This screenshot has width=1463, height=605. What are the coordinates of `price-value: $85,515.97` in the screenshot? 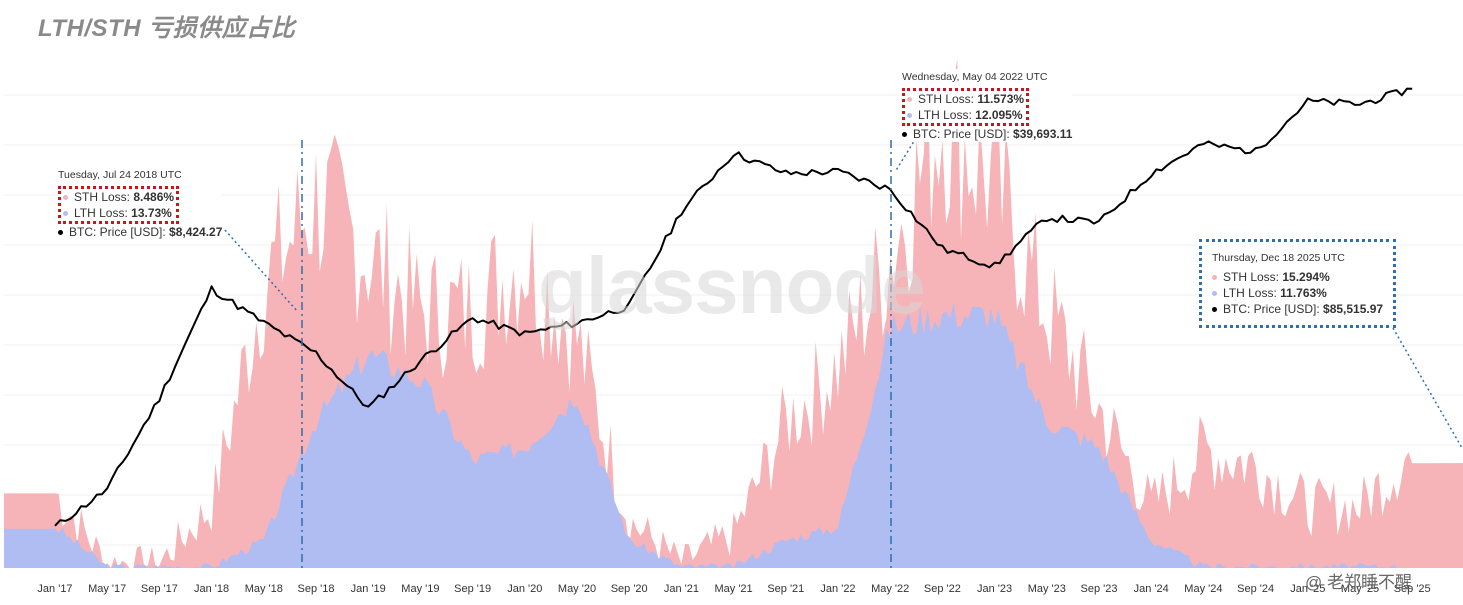 It's located at (1353, 309).